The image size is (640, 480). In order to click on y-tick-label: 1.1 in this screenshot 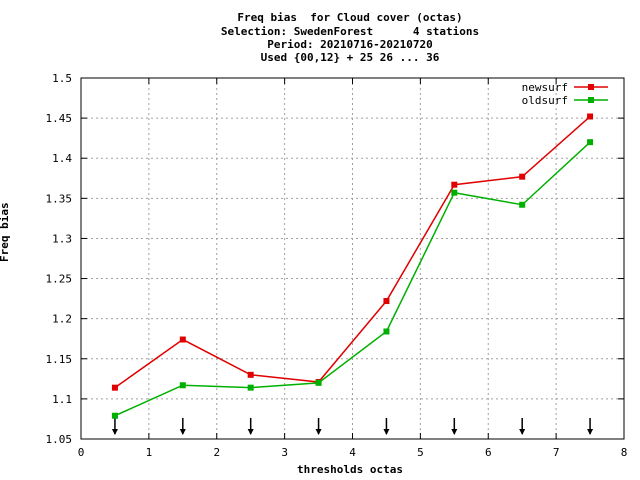, I will do `click(62, 399)`.